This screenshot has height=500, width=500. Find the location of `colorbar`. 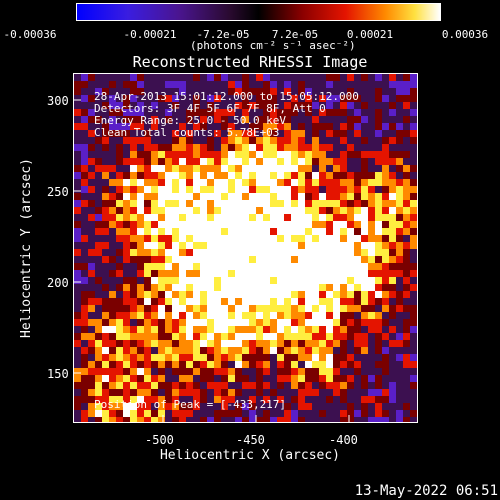

colorbar is located at coordinates (258, 12).